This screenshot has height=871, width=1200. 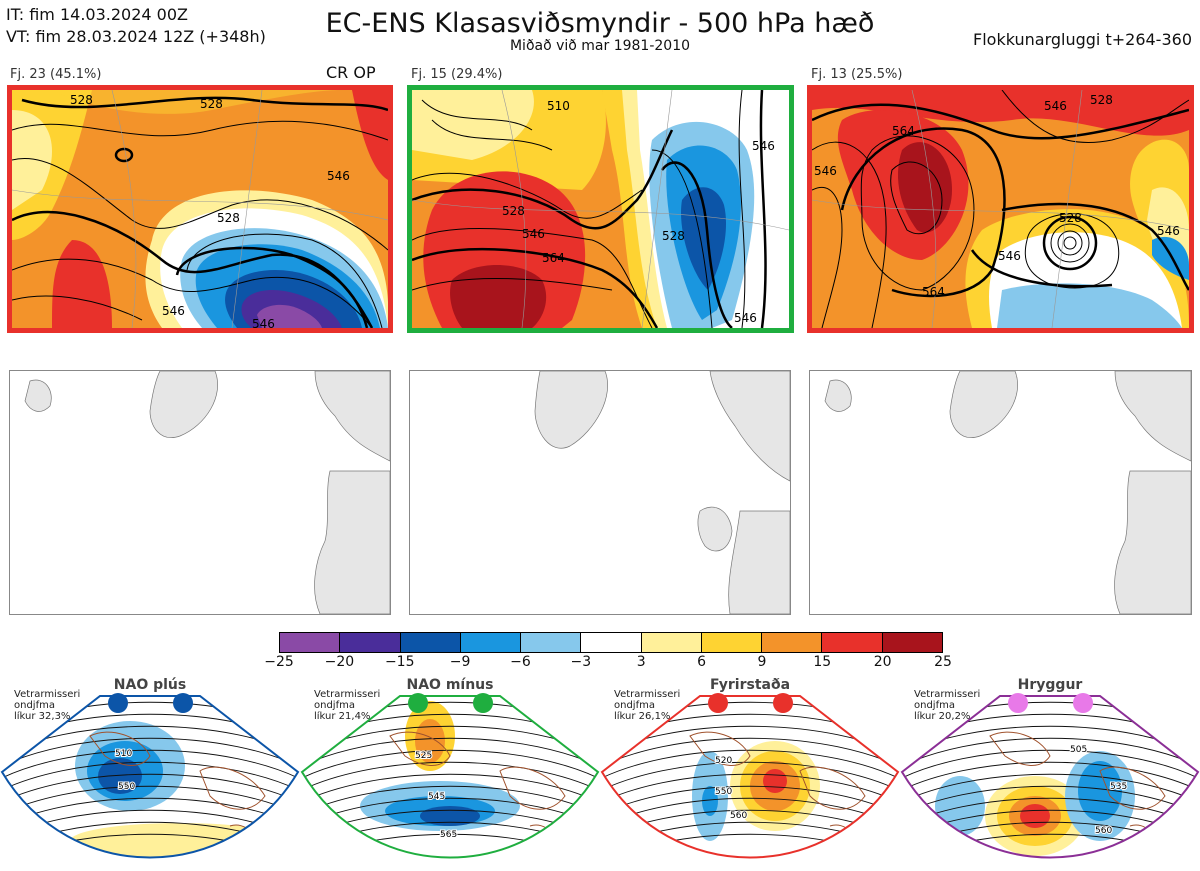 I want to click on colorbar-tick-label: 9, so click(x=762, y=662).